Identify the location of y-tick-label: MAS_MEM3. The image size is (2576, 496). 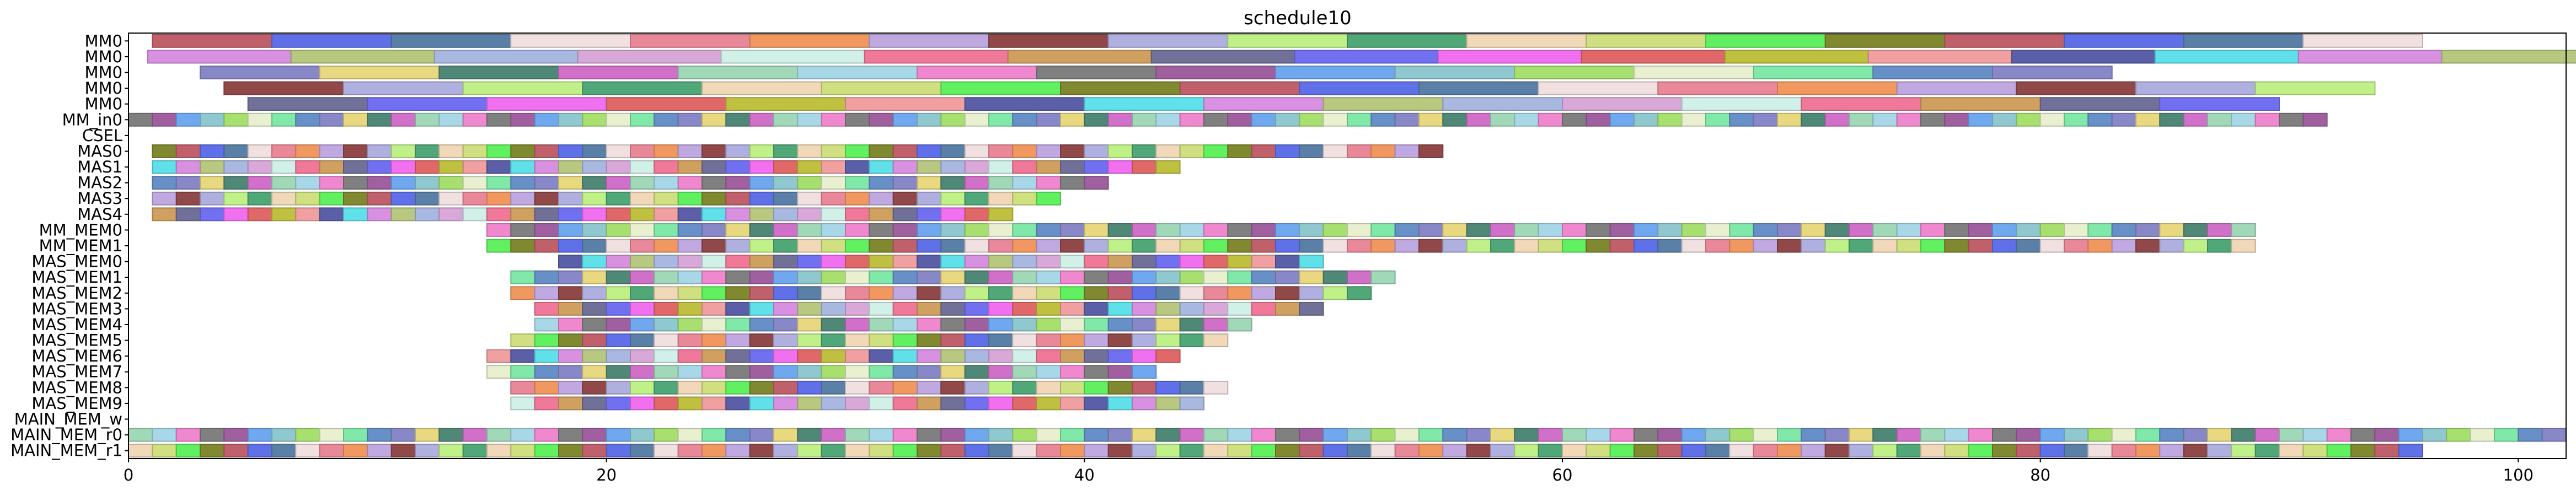
(76, 308).